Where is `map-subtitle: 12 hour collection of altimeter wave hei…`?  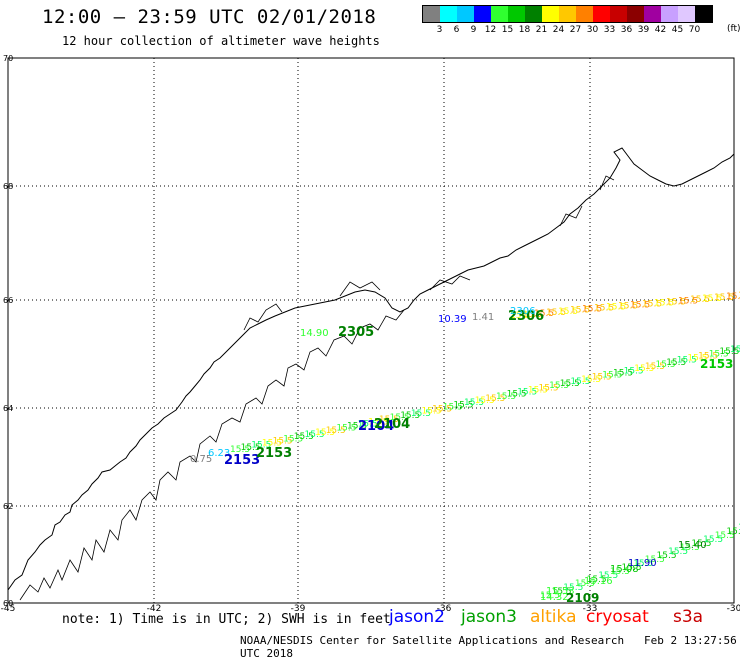
map-subtitle: 12 hour collection of altimeter wave hei… is located at coordinates (221, 41).